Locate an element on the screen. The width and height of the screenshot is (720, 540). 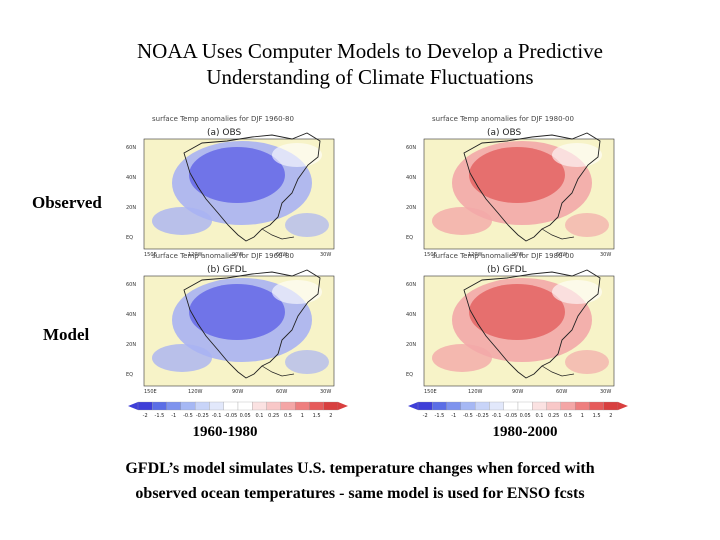
title-line-2: Understanding of Climate Fluctuations is located at coordinates (370, 77).